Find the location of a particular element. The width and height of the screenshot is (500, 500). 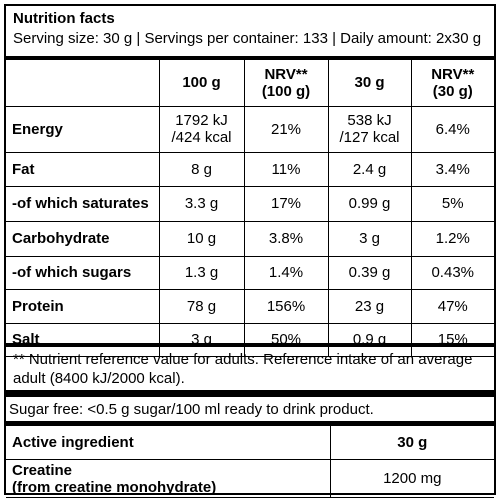

value-30g-kcal: /127 kcal is located at coordinates (369, 137).